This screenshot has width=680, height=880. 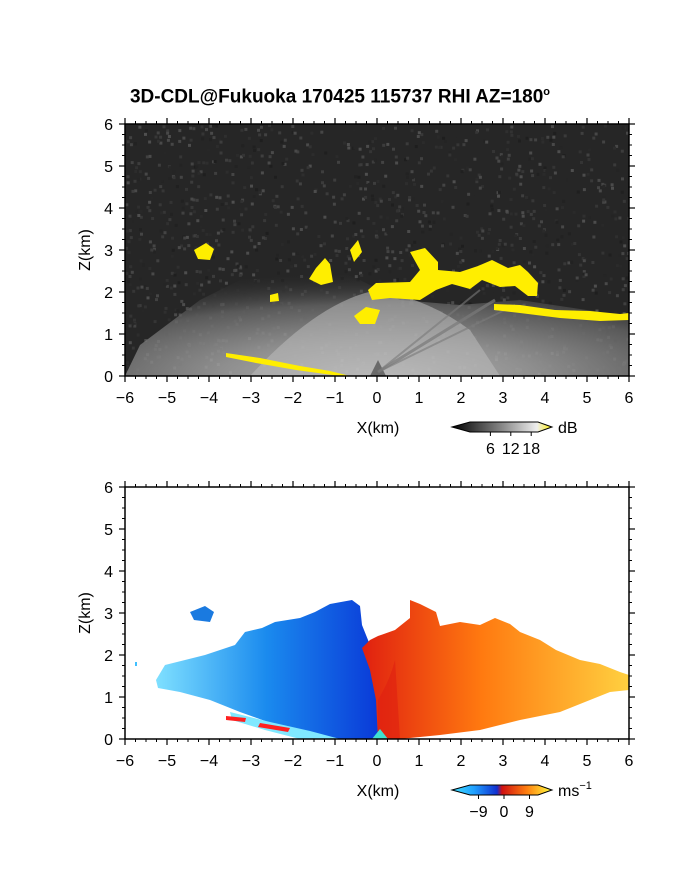 What do you see at coordinates (568, 428) in the screenshot?
I see `reflectivity-colorbar-unit: dB` at bounding box center [568, 428].